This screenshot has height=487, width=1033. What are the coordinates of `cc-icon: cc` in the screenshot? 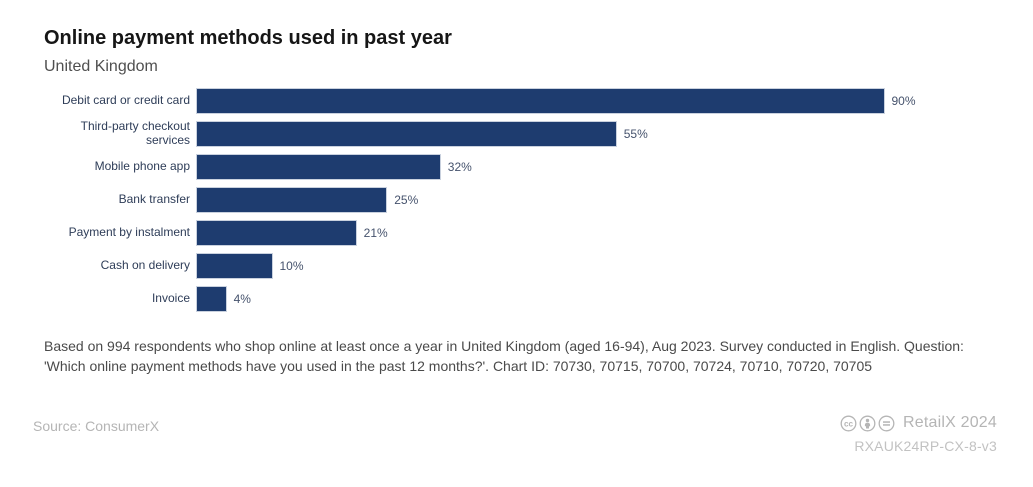 It's located at (848, 423).